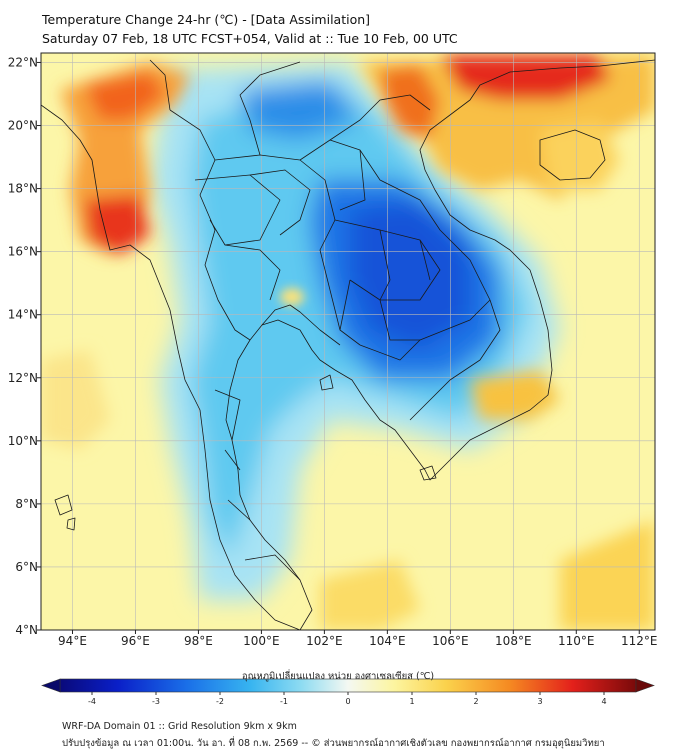  I want to click on colorbar-tick-label: -4, so click(92, 701).